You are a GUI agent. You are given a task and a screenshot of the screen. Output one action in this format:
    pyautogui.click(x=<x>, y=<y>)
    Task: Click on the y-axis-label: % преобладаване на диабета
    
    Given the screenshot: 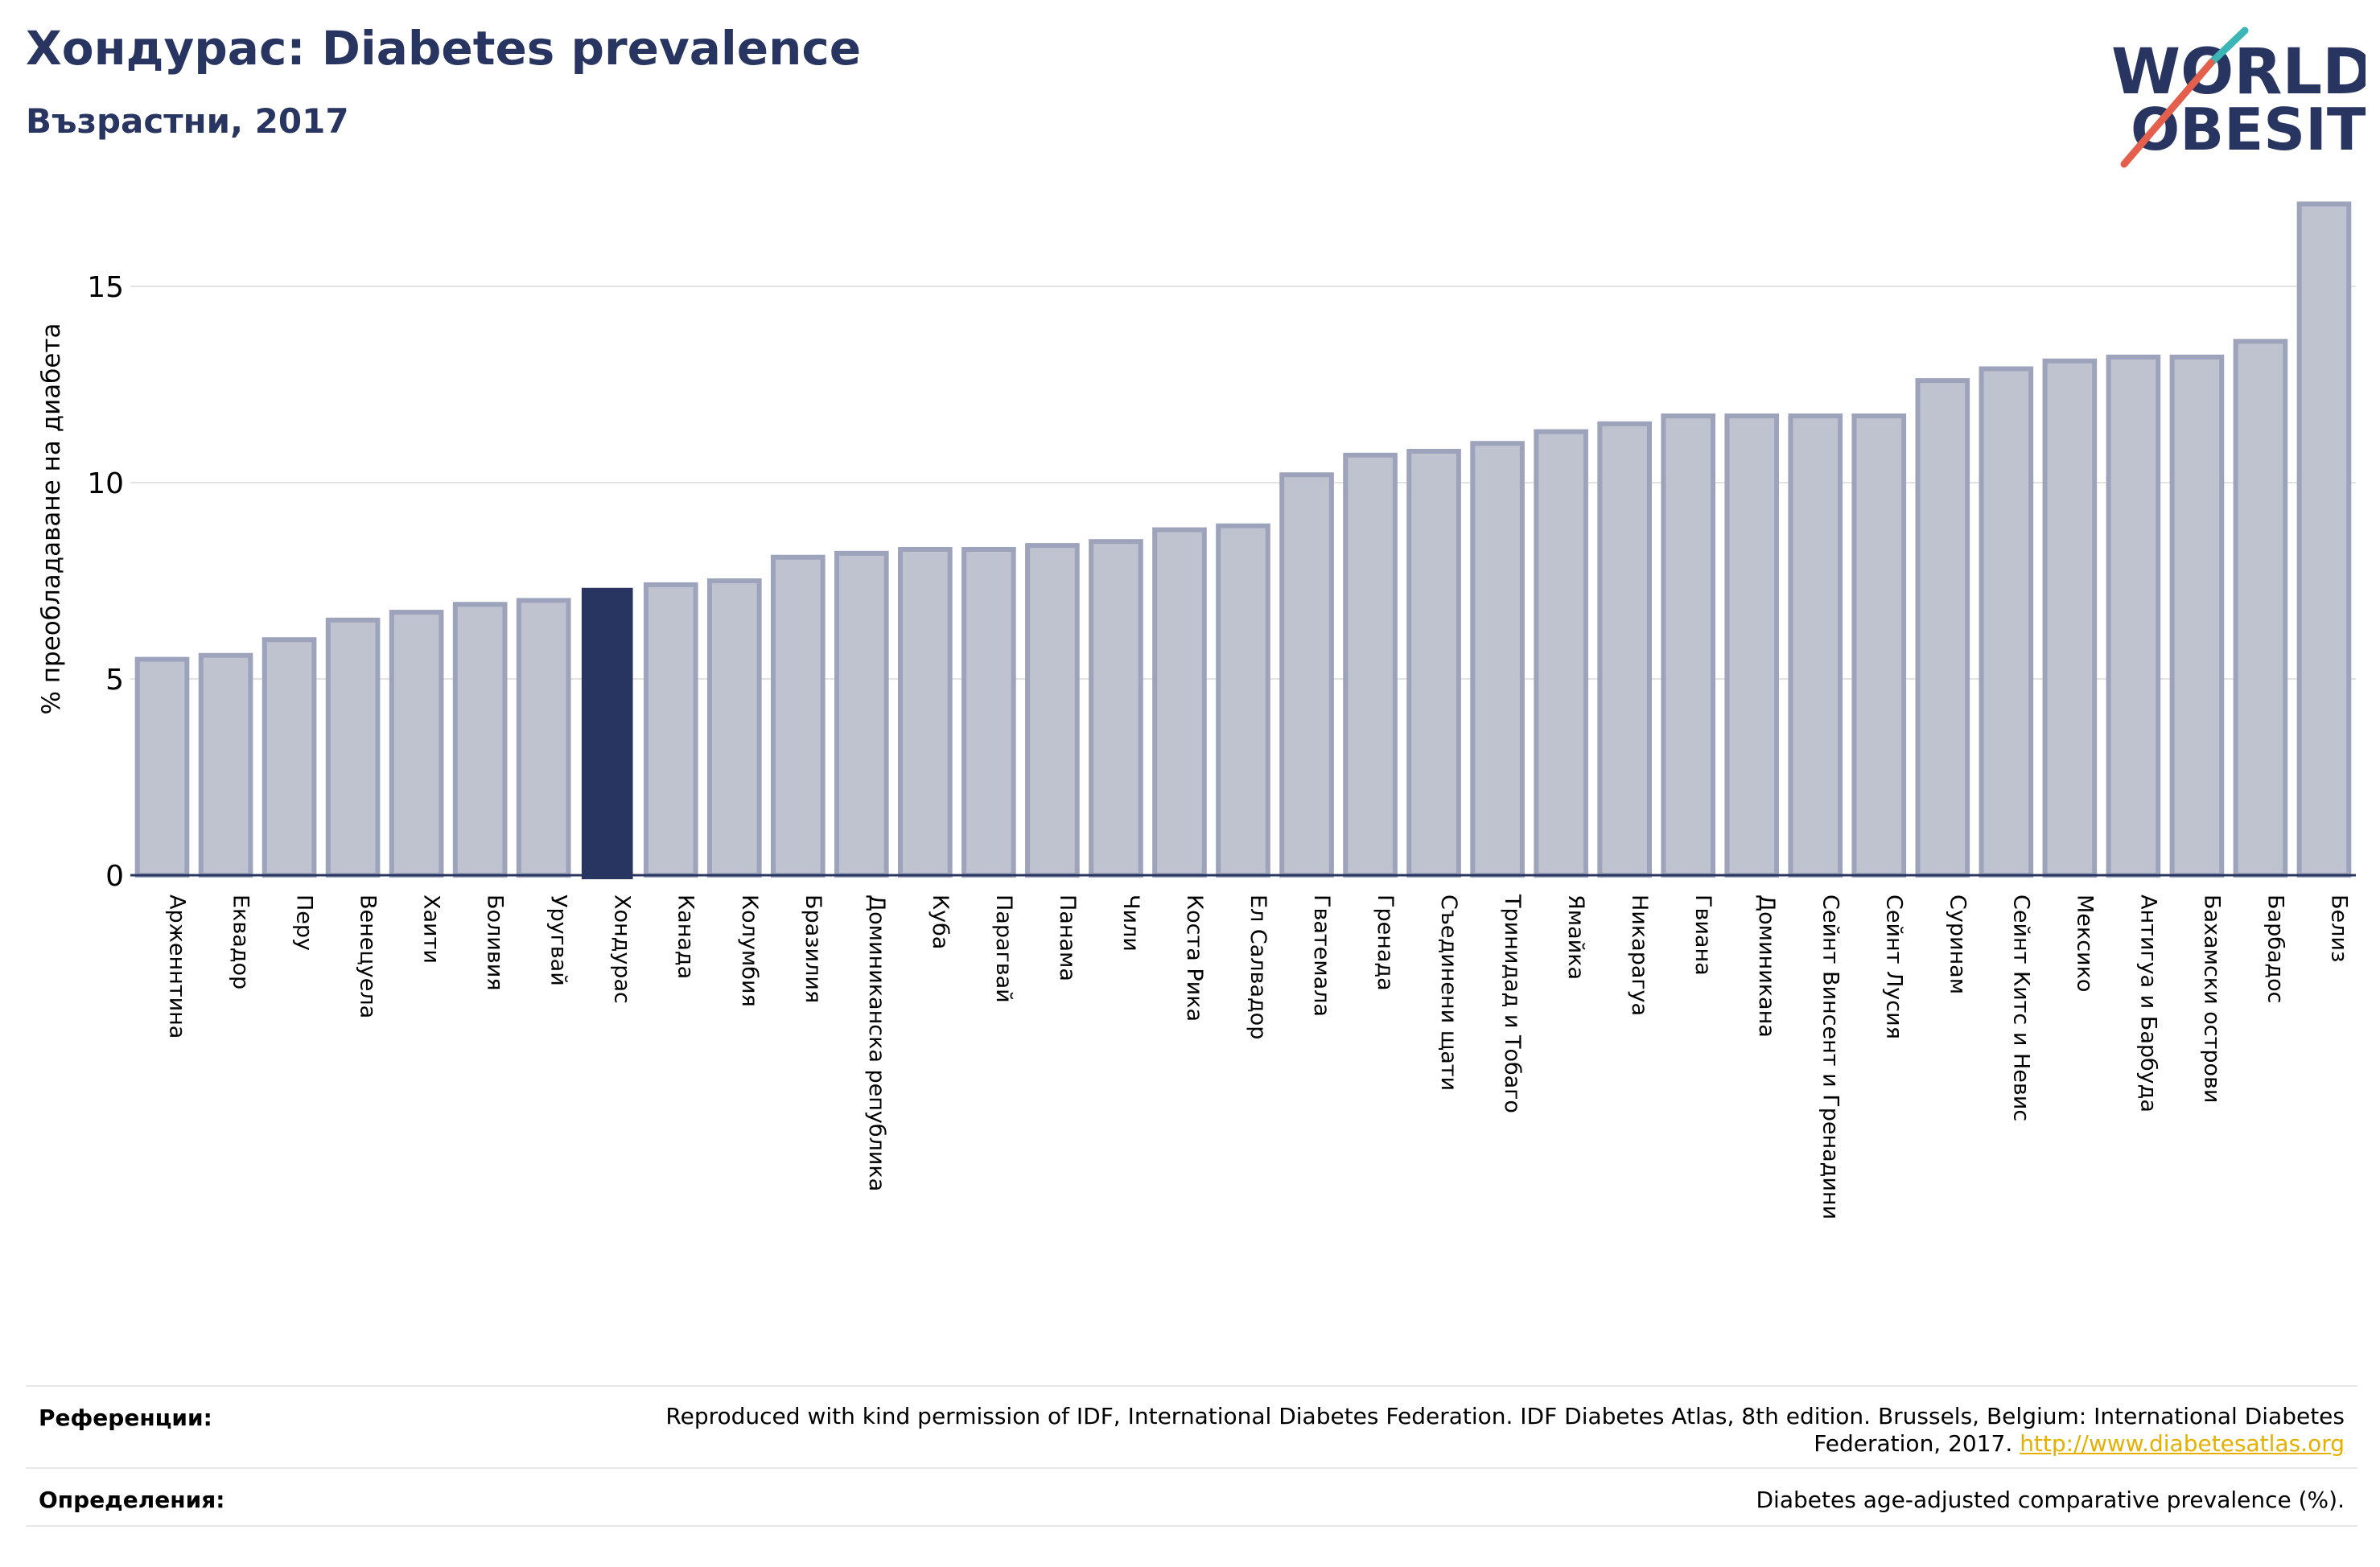 What is the action you would take?
    pyautogui.click(x=51, y=519)
    